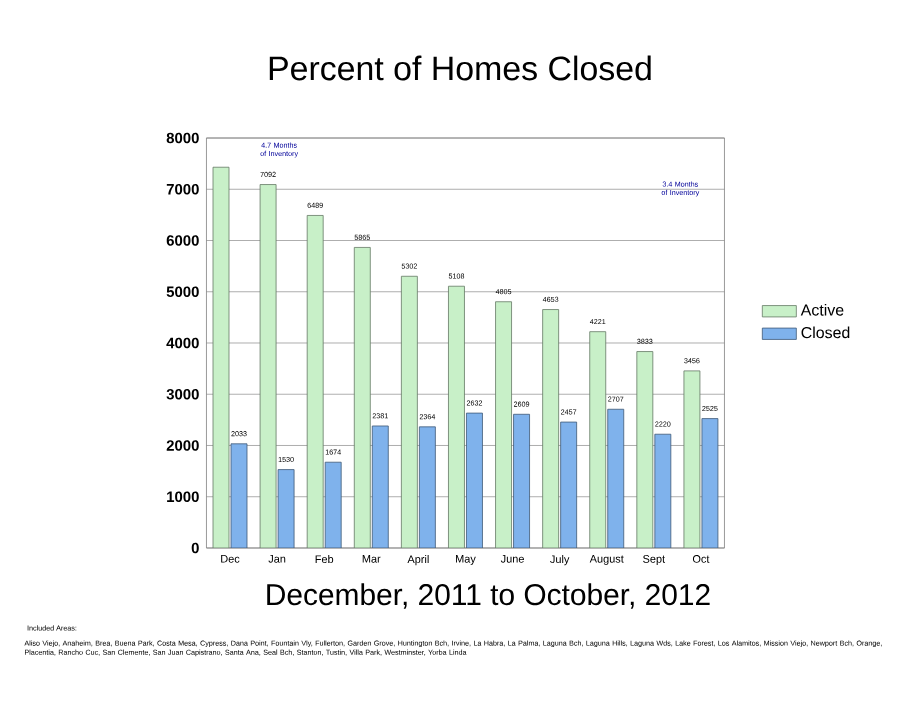 The height and width of the screenshot is (710, 920). I want to click on chart-title: Percent of Homes Closed, so click(460, 68).